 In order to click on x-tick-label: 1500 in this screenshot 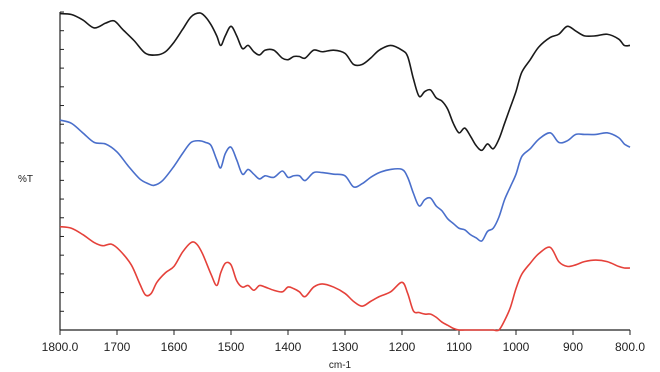, I will do `click(231, 347)`.